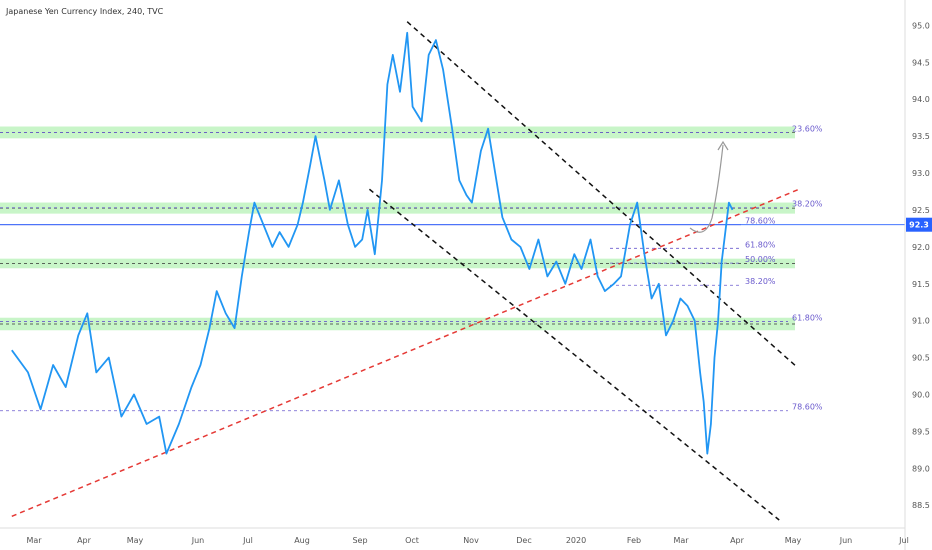  What do you see at coordinates (921, 321) in the screenshot?
I see `y-tick: 91.0` at bounding box center [921, 321].